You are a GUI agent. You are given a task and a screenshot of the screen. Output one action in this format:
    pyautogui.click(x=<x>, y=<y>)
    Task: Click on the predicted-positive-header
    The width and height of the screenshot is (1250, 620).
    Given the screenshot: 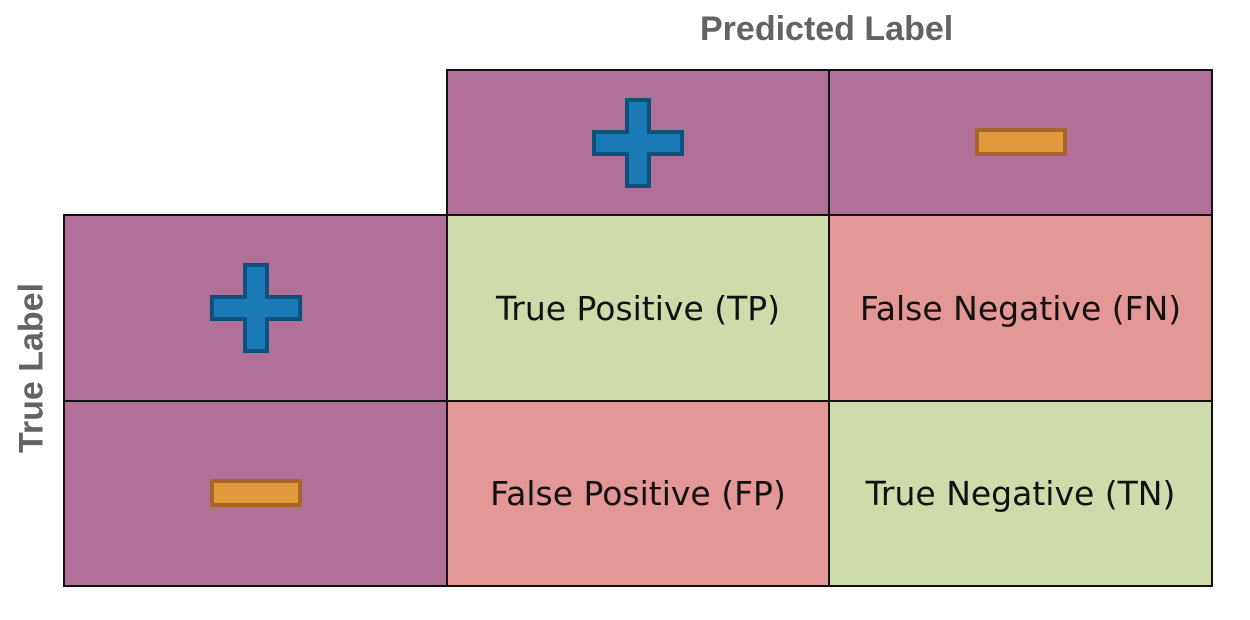 What is the action you would take?
    pyautogui.click(x=638, y=142)
    